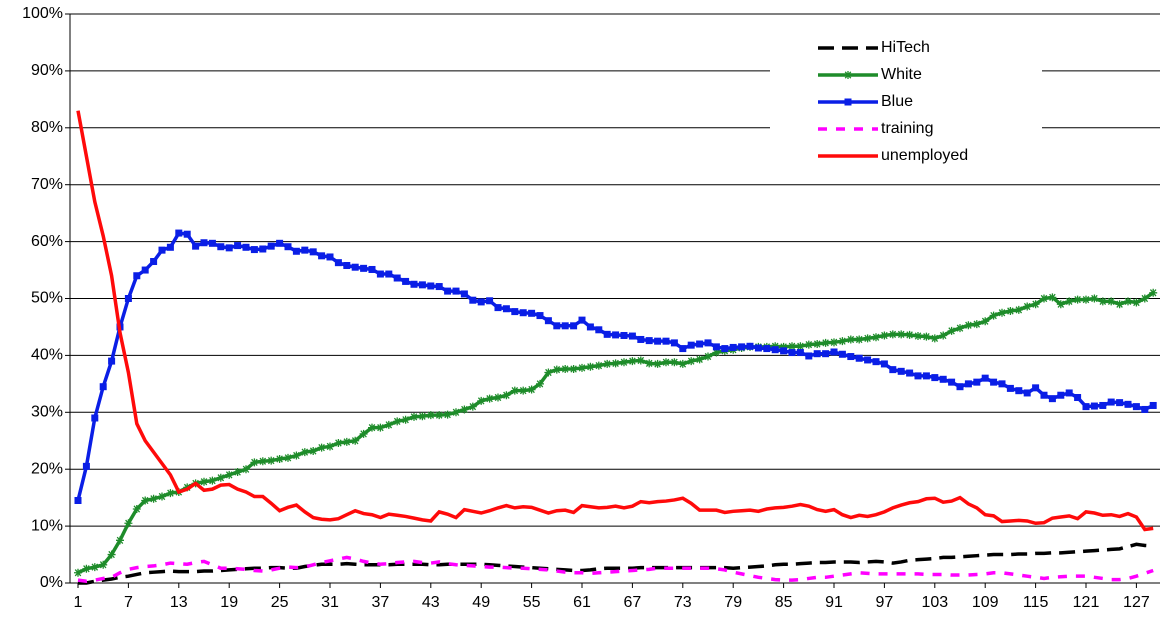  I want to click on y-tick-label: 90%, so click(47, 70).